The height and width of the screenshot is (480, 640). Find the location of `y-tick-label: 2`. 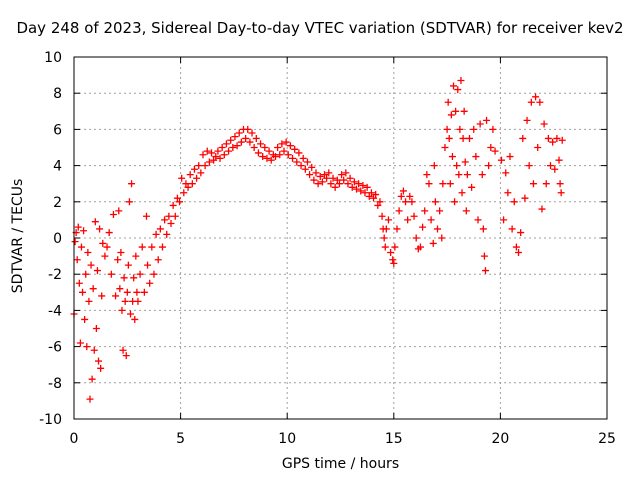

y-tick-label: 2 is located at coordinates (57, 203).